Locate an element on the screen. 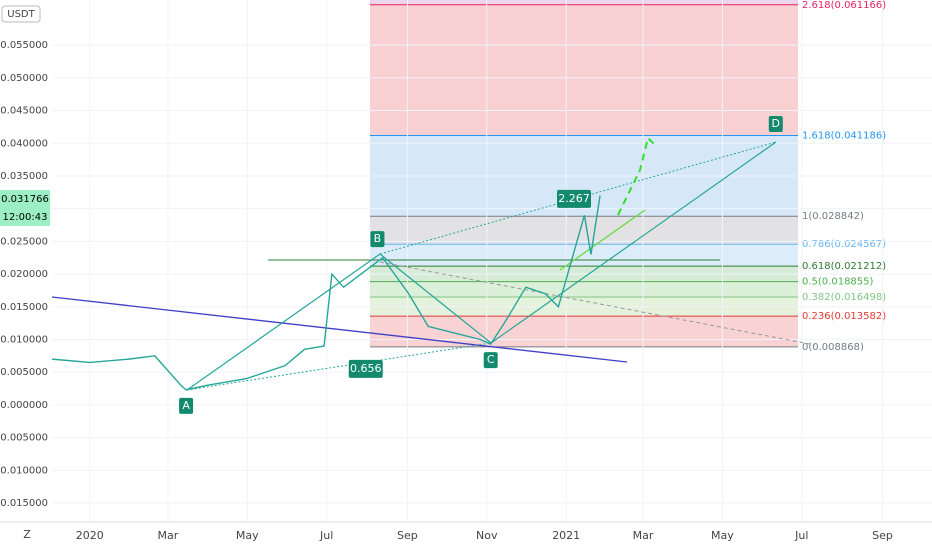 Image resolution: width=932 pixels, height=550 pixels. y-tick-label: 0.020000 is located at coordinates (24, 274).